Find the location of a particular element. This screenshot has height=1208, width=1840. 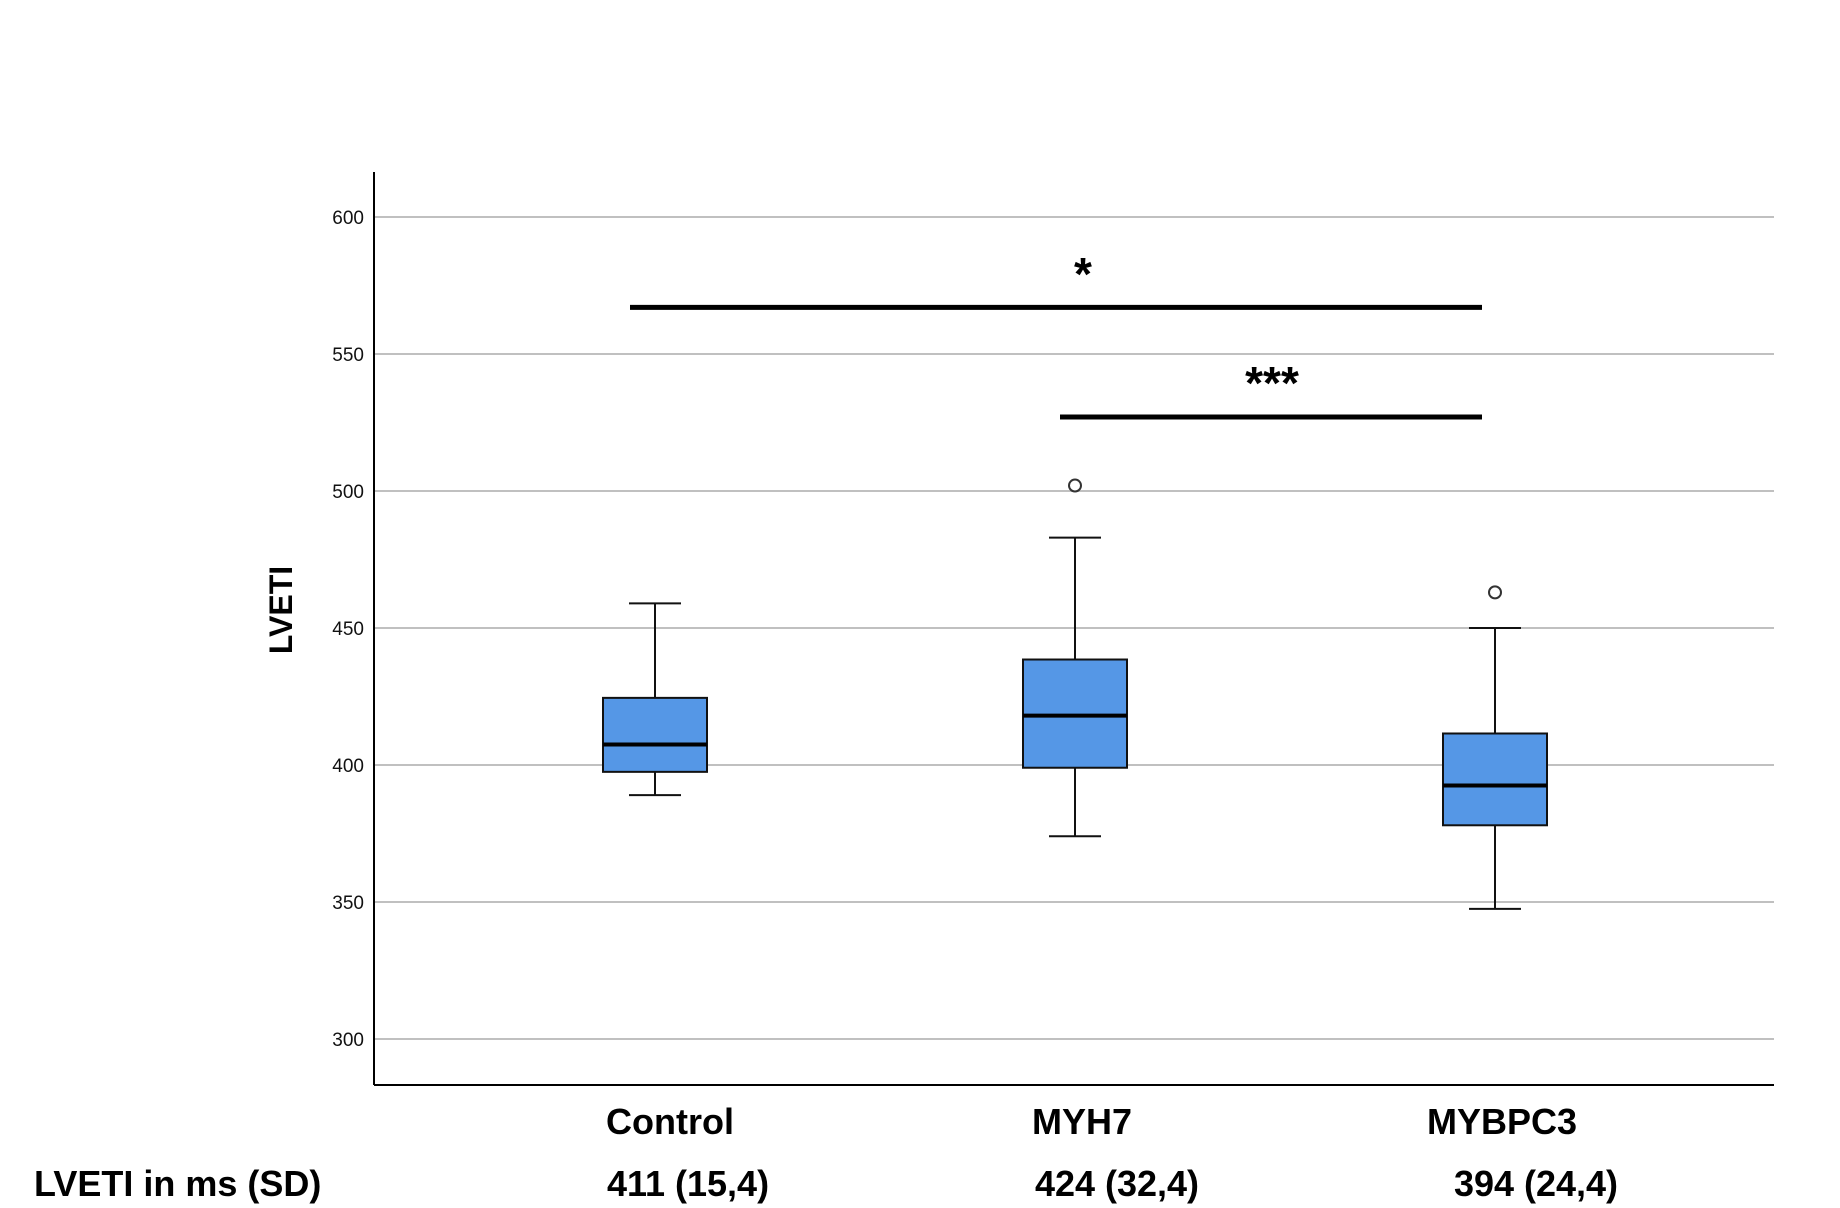

y-tick-label-500: 500 is located at coordinates (348, 492).